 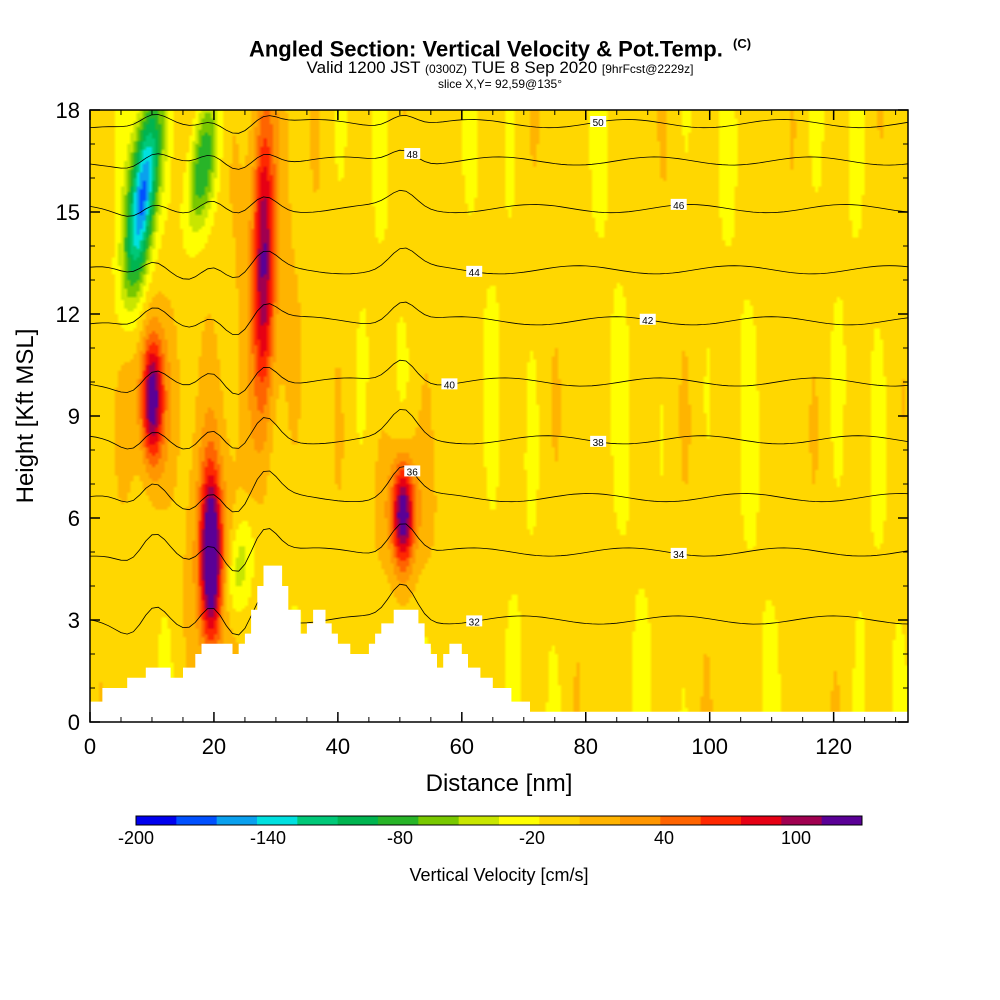 I want to click on chart-title-tag: (C), so click(x=742, y=43).